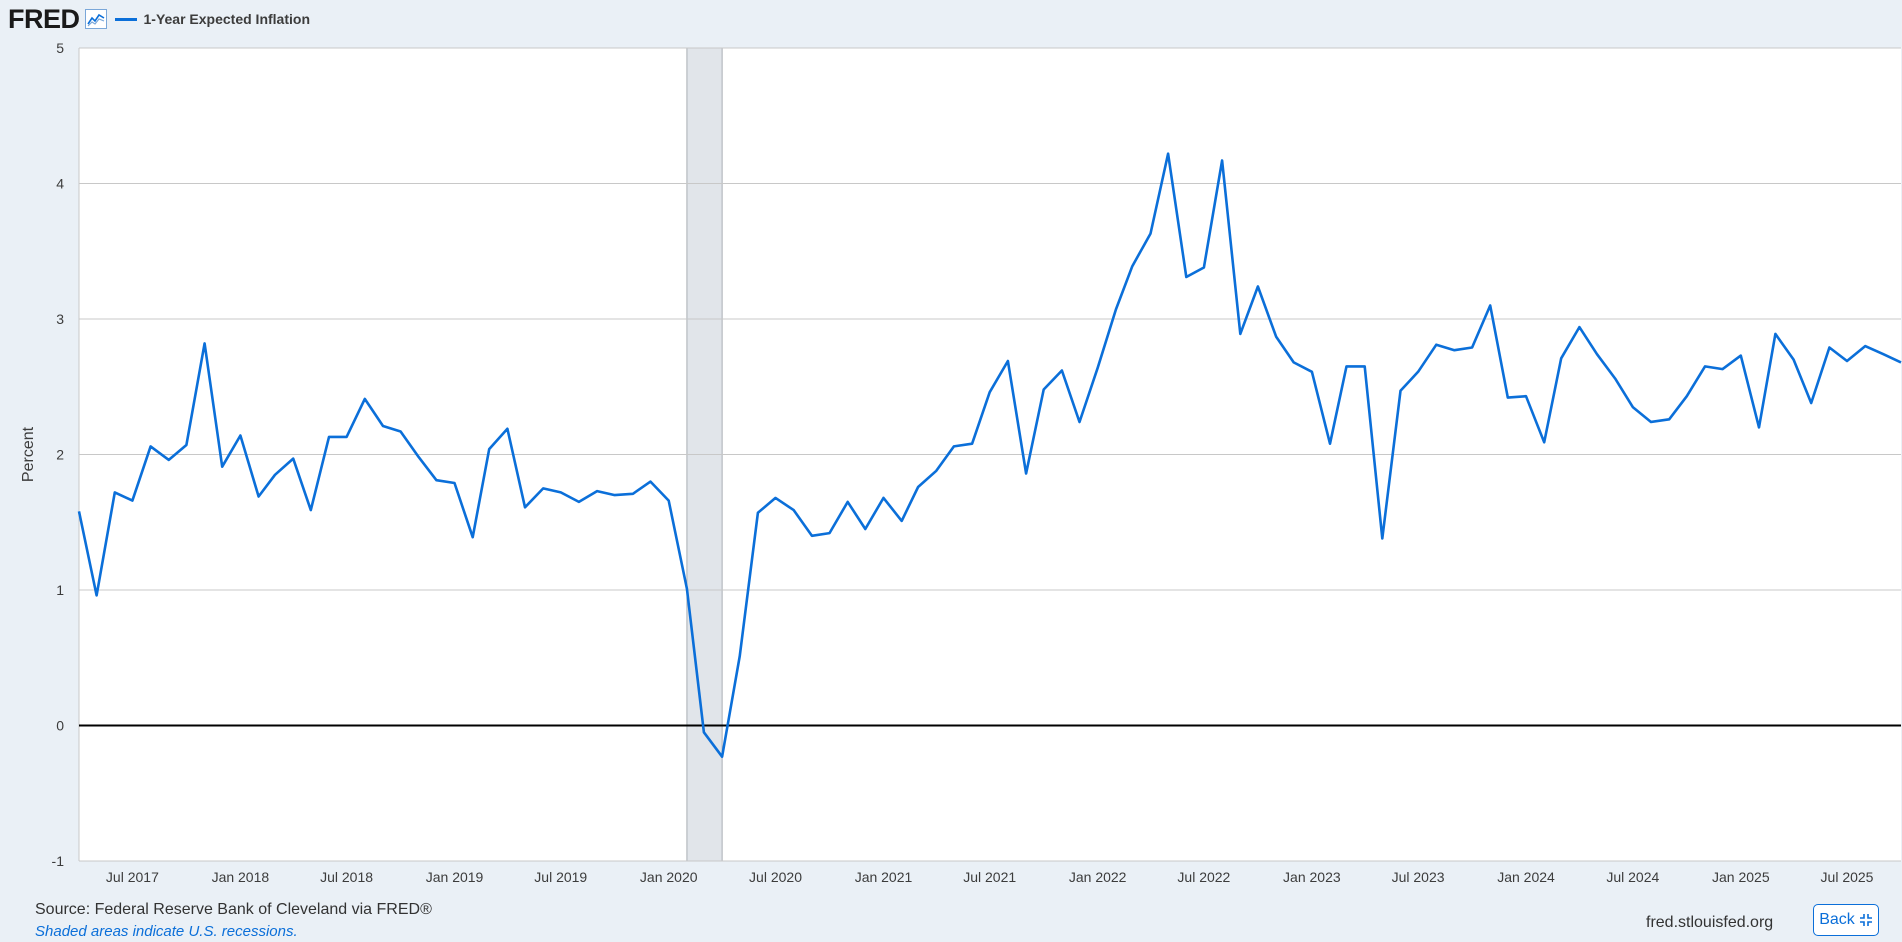 This screenshot has height=942, width=1902. Describe the element at coordinates (346, 877) in the screenshot. I see `x-tick-label: Jul 2018` at that location.